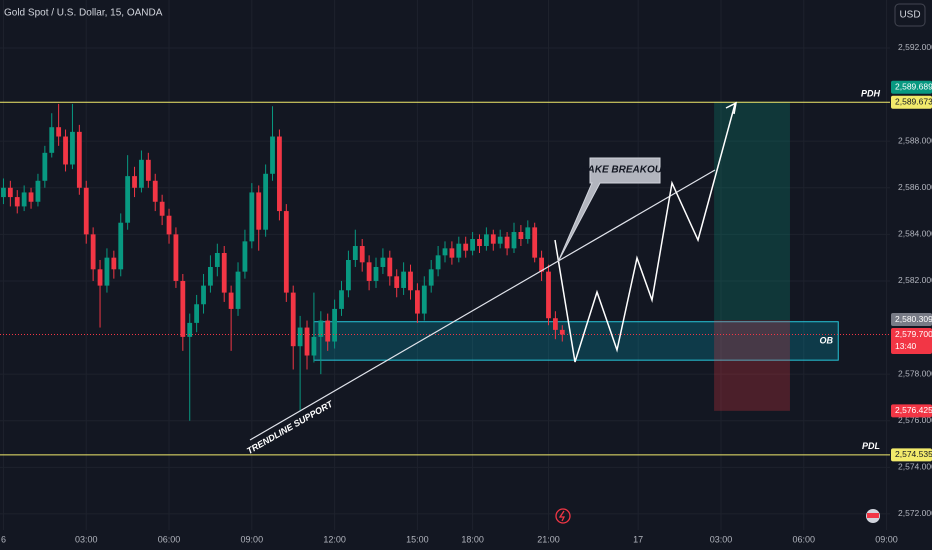 This screenshot has height=550, width=932. Describe the element at coordinates (915, 373) in the screenshot. I see `y-tick-label: 2,578.000` at that location.